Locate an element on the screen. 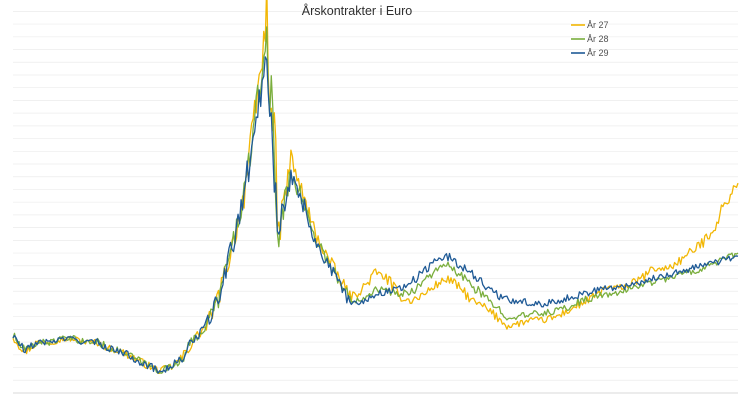  legend-label: År 28 is located at coordinates (598, 39).